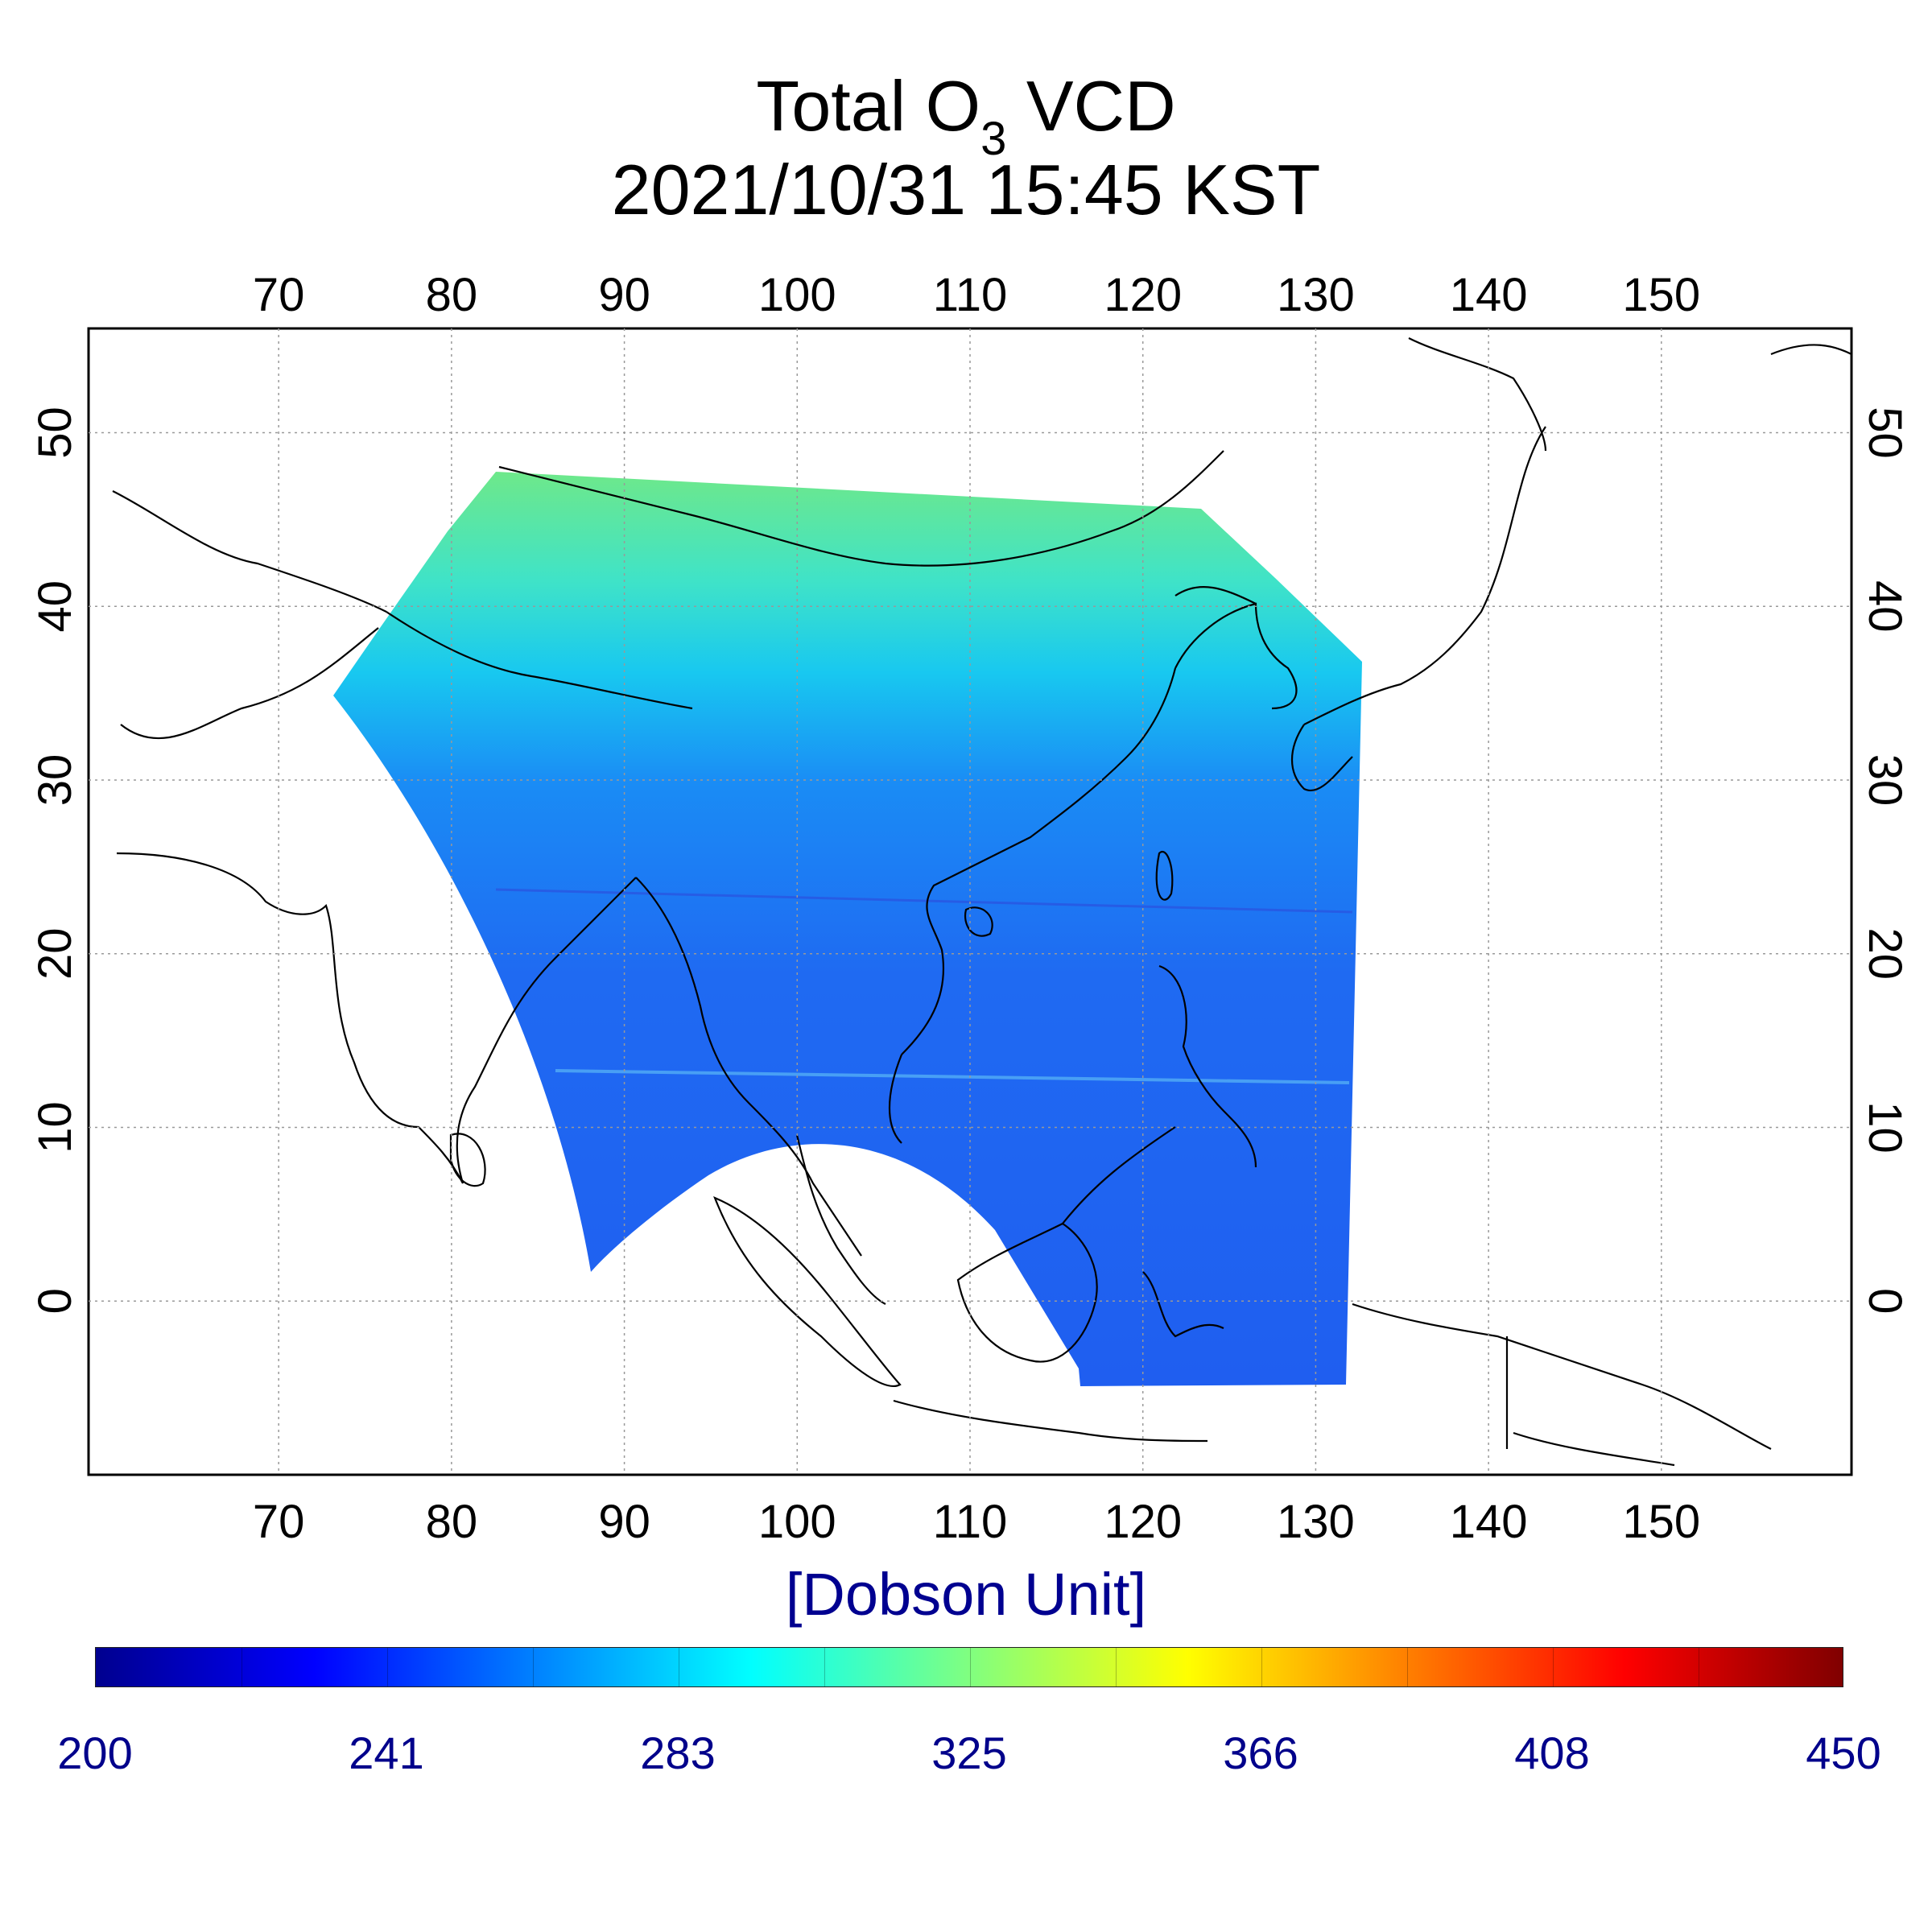  What do you see at coordinates (1885, 606) in the screenshot?
I see `right-lat-tick-label: 40` at bounding box center [1885, 606].